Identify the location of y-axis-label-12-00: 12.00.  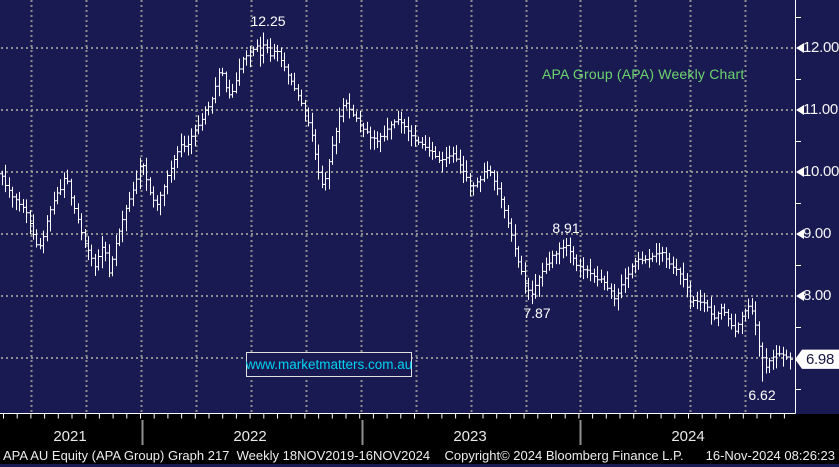
(821, 47).